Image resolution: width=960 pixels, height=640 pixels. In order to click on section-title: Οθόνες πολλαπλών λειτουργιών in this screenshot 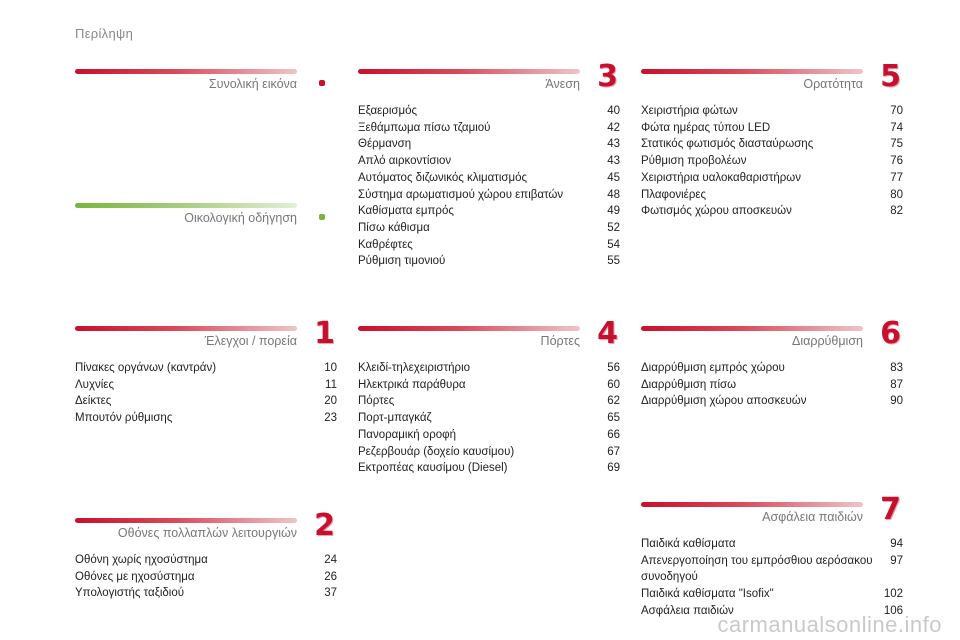, I will do `click(207, 533)`.